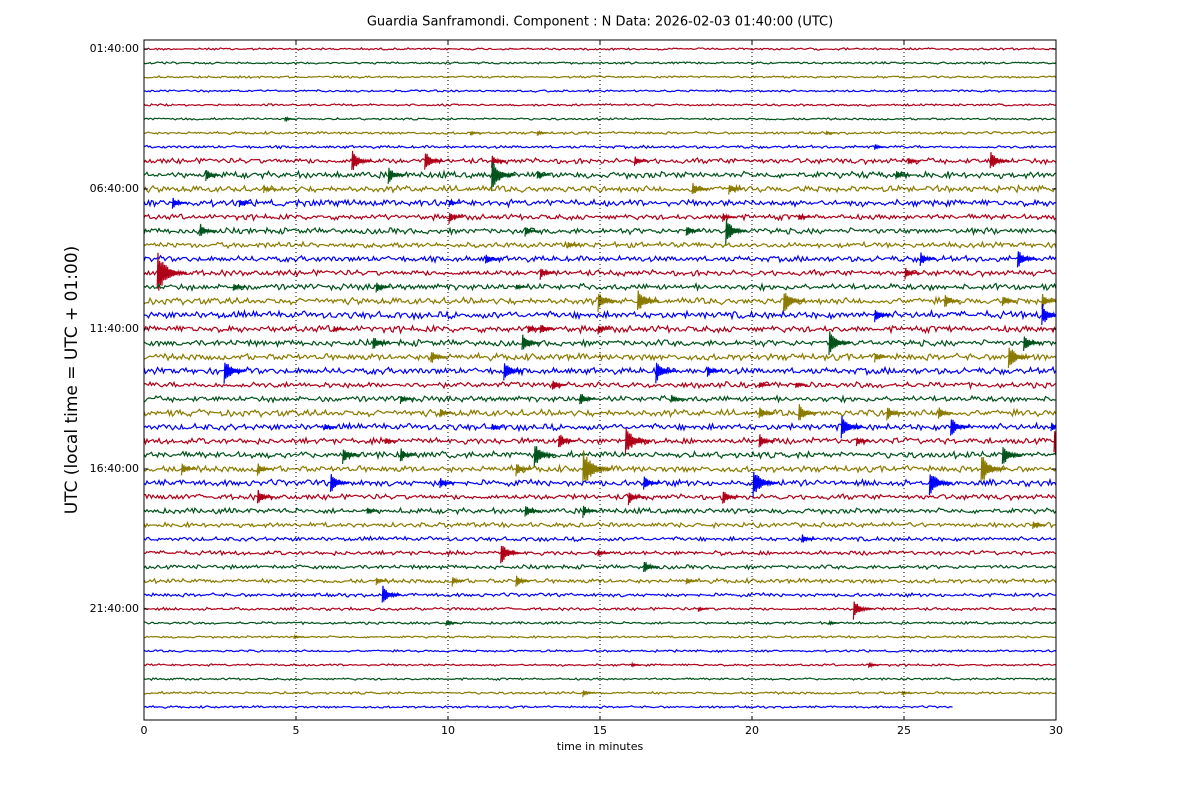 The image size is (1200, 800). I want to click on y-tick-label: 11:40:00, so click(114, 328).